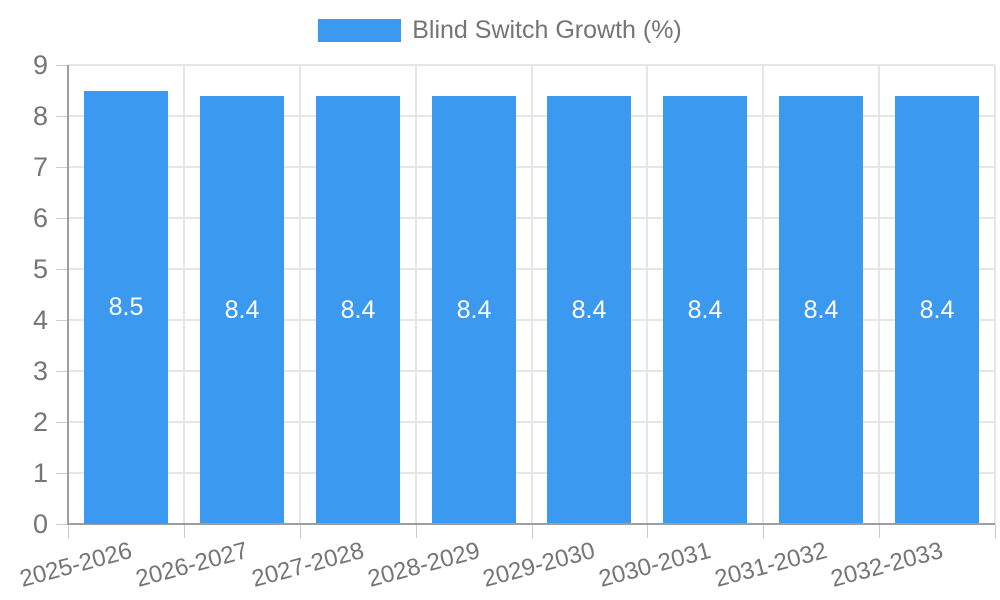  I want to click on legend-swatch, so click(360, 30).